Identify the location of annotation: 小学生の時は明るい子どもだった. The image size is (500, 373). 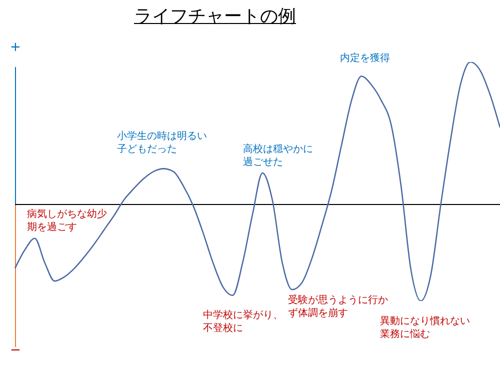
(162, 143).